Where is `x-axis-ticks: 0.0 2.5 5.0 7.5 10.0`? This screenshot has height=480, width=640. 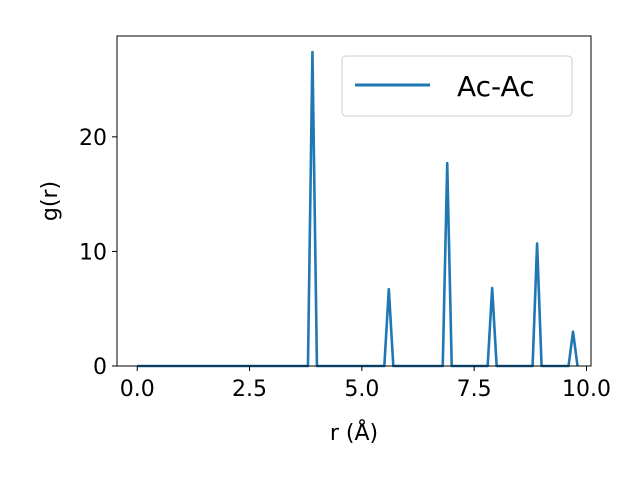 x-axis-ticks: 0.0 2.5 5.0 7.5 10.0 is located at coordinates (365, 384).